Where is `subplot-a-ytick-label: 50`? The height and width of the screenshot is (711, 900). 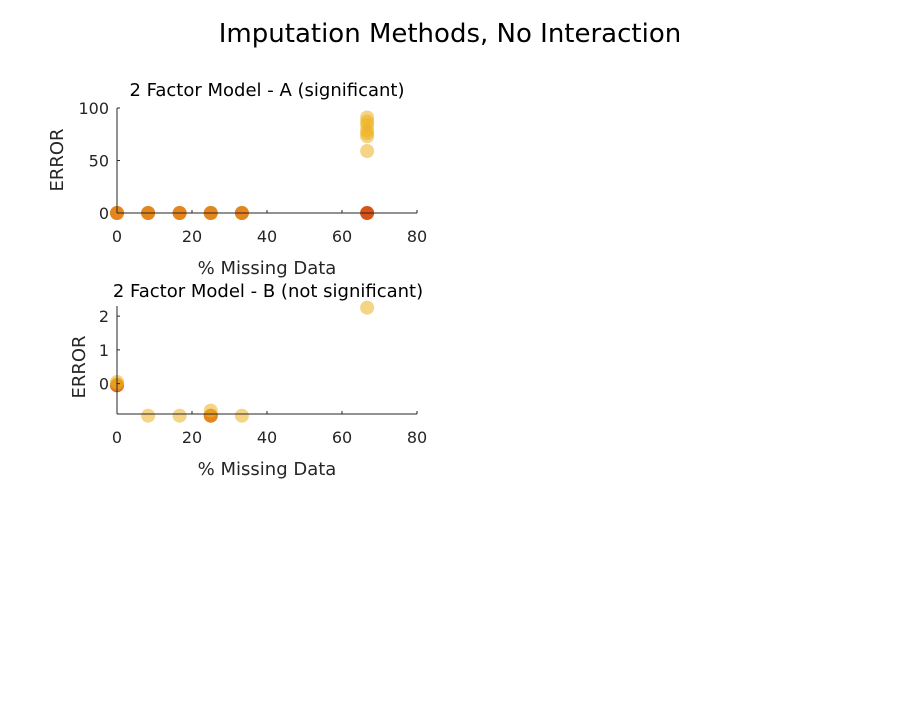
subplot-a-ytick-label: 50 is located at coordinates (99, 161).